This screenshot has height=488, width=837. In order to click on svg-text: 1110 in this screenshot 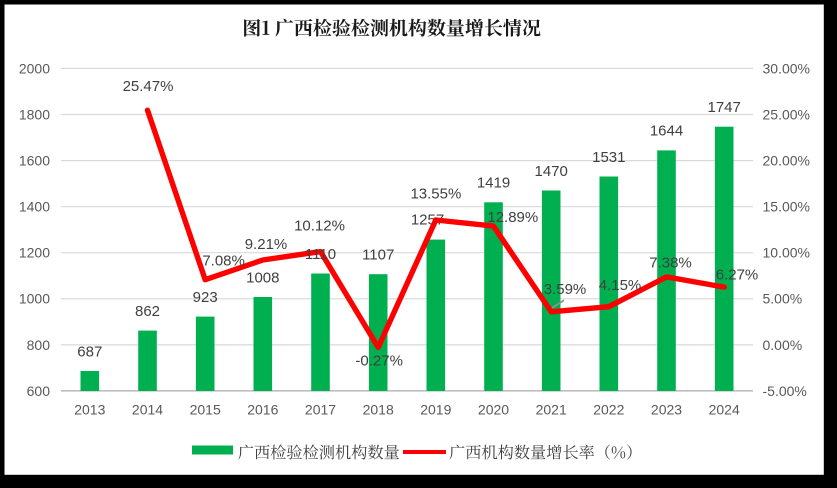, I will do `click(320, 254)`.